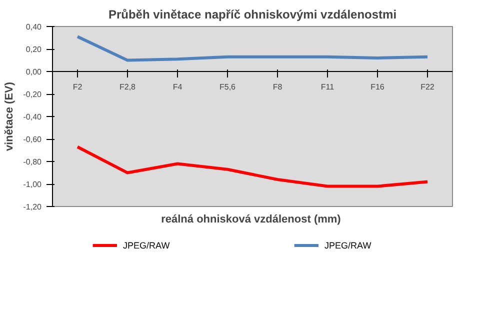  I want to click on y-tick-label: 0,20, so click(34, 49).